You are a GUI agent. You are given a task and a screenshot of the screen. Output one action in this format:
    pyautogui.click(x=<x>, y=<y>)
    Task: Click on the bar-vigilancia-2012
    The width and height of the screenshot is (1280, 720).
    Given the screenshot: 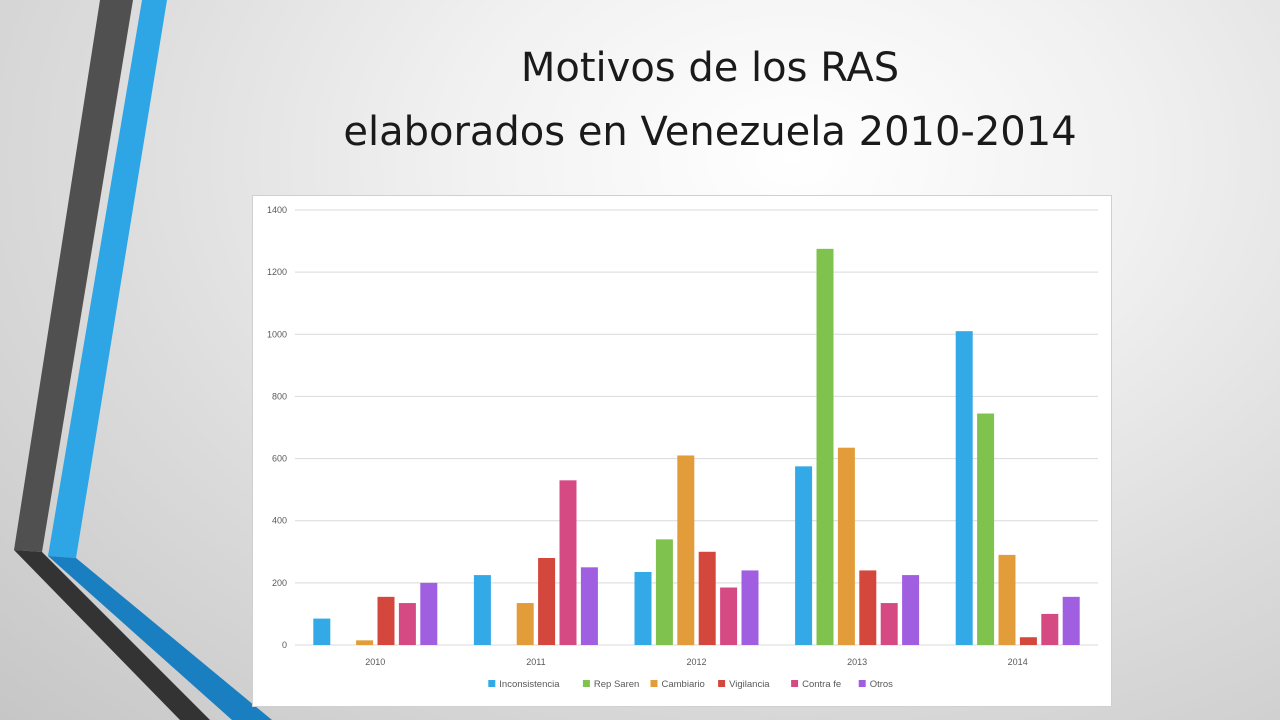 What is the action you would take?
    pyautogui.click(x=707, y=598)
    